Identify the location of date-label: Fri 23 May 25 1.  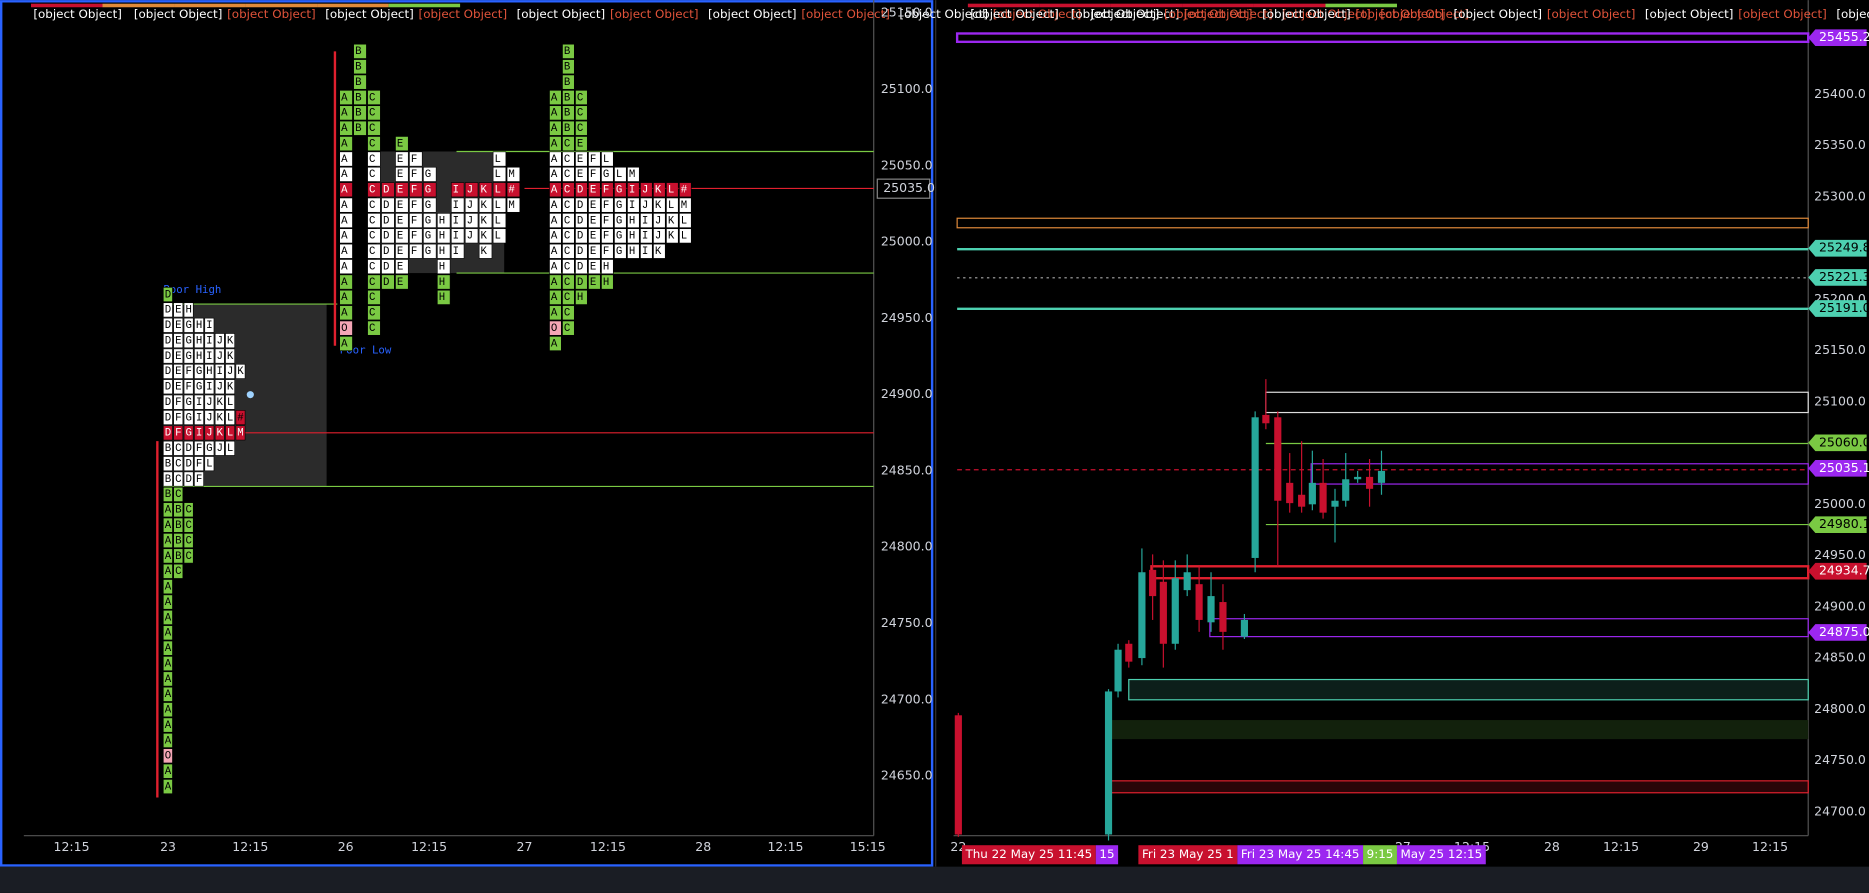
(1188, 854).